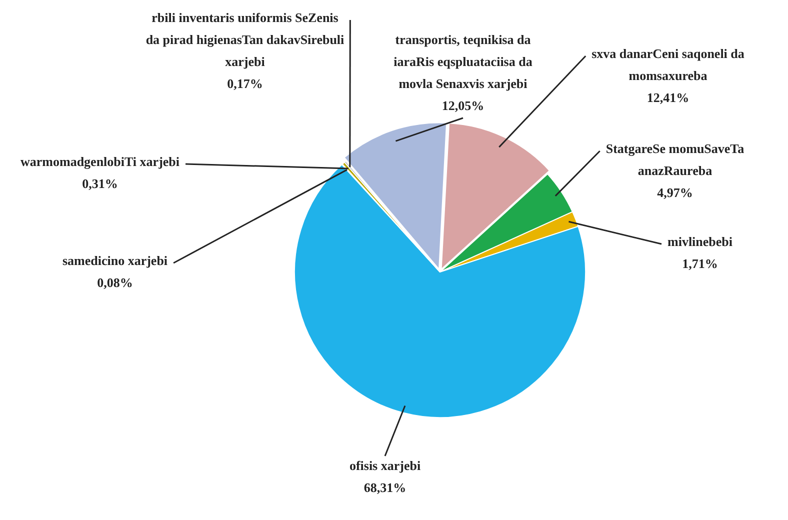 The width and height of the screenshot is (788, 520). What do you see at coordinates (245, 39) in the screenshot?
I see `slice-label: rbili inventaris uniformis SeZenis da pirad higienasTan dakavSirebuli xarjebi` at bounding box center [245, 39].